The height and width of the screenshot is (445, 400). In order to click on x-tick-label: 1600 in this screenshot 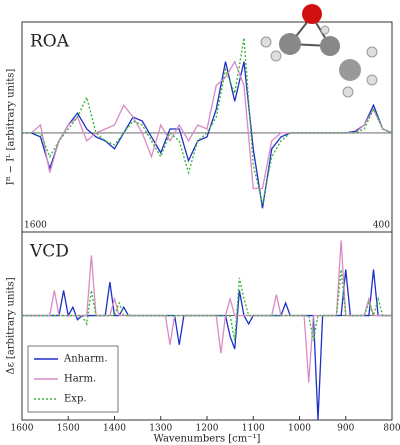, I will do `click(22, 429)`.